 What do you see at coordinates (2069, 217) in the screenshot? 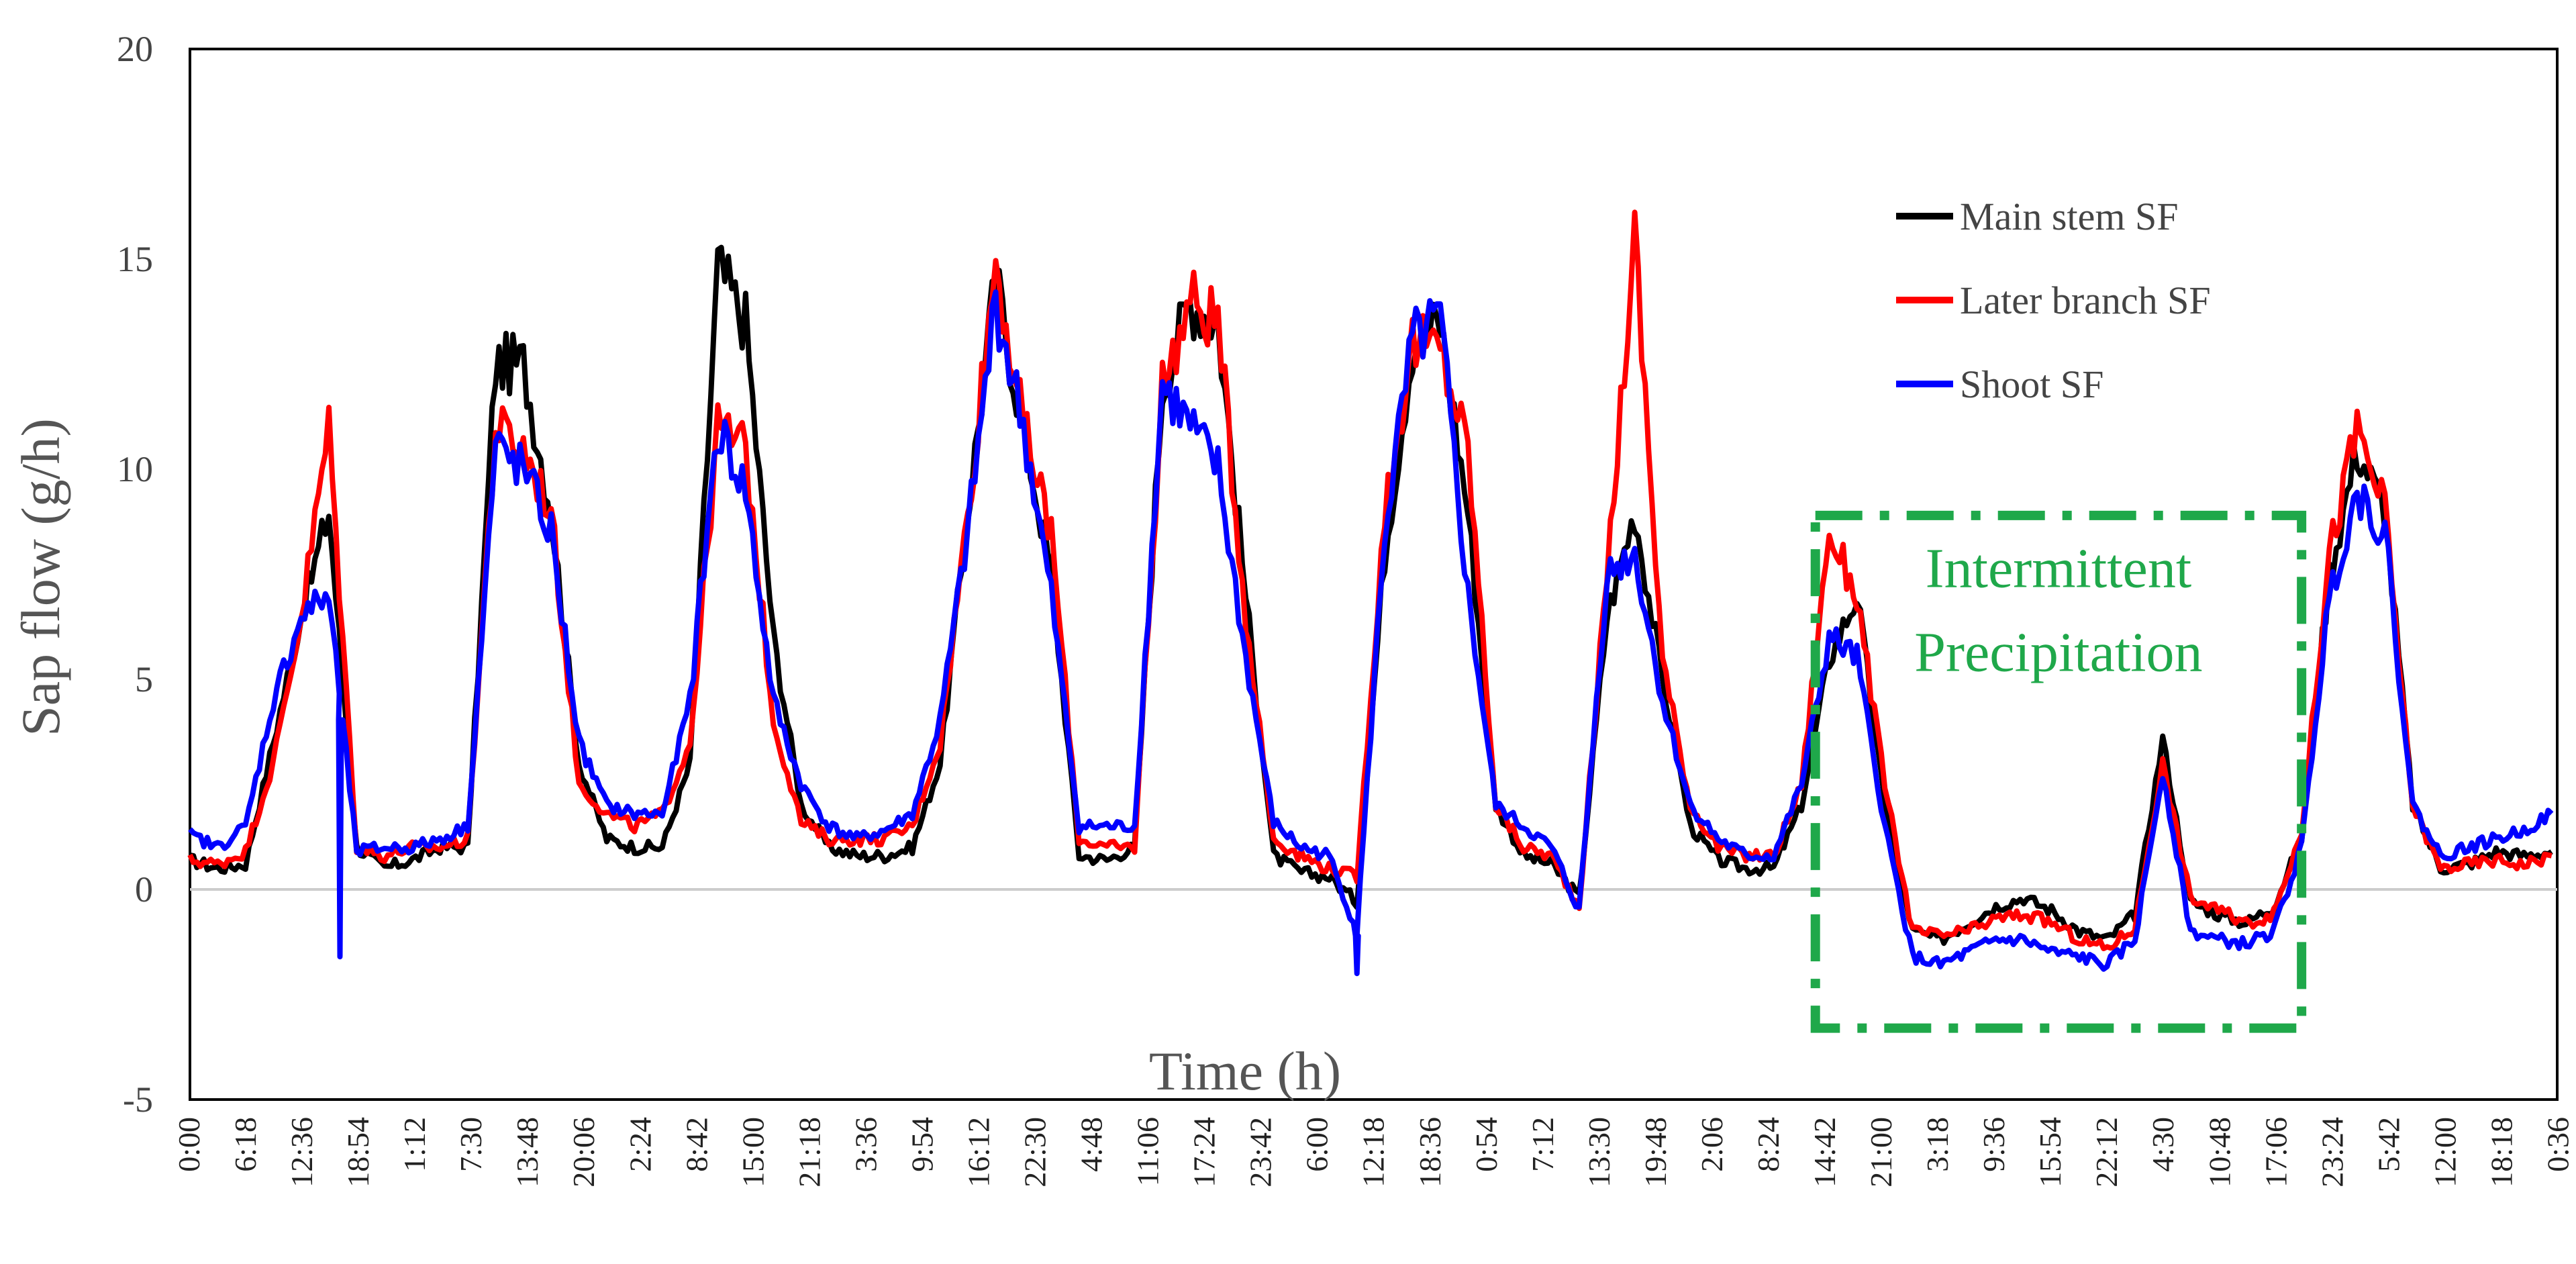
I see `legend-label-main-stem: Main stem SF` at bounding box center [2069, 217].